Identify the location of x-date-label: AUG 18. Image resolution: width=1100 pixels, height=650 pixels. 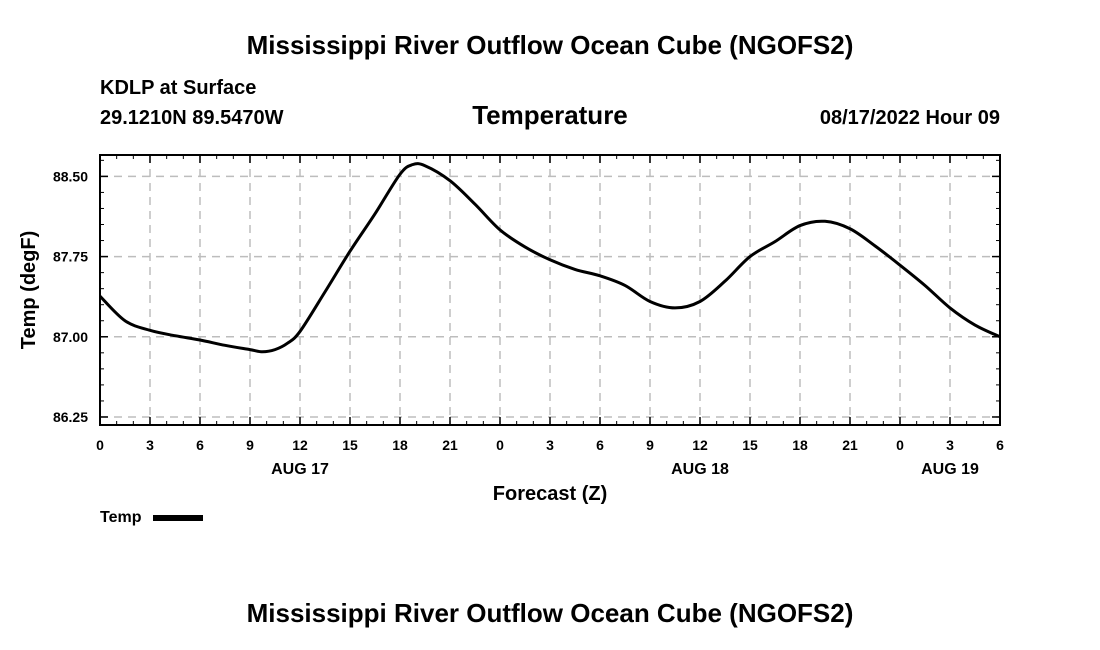
(700, 469).